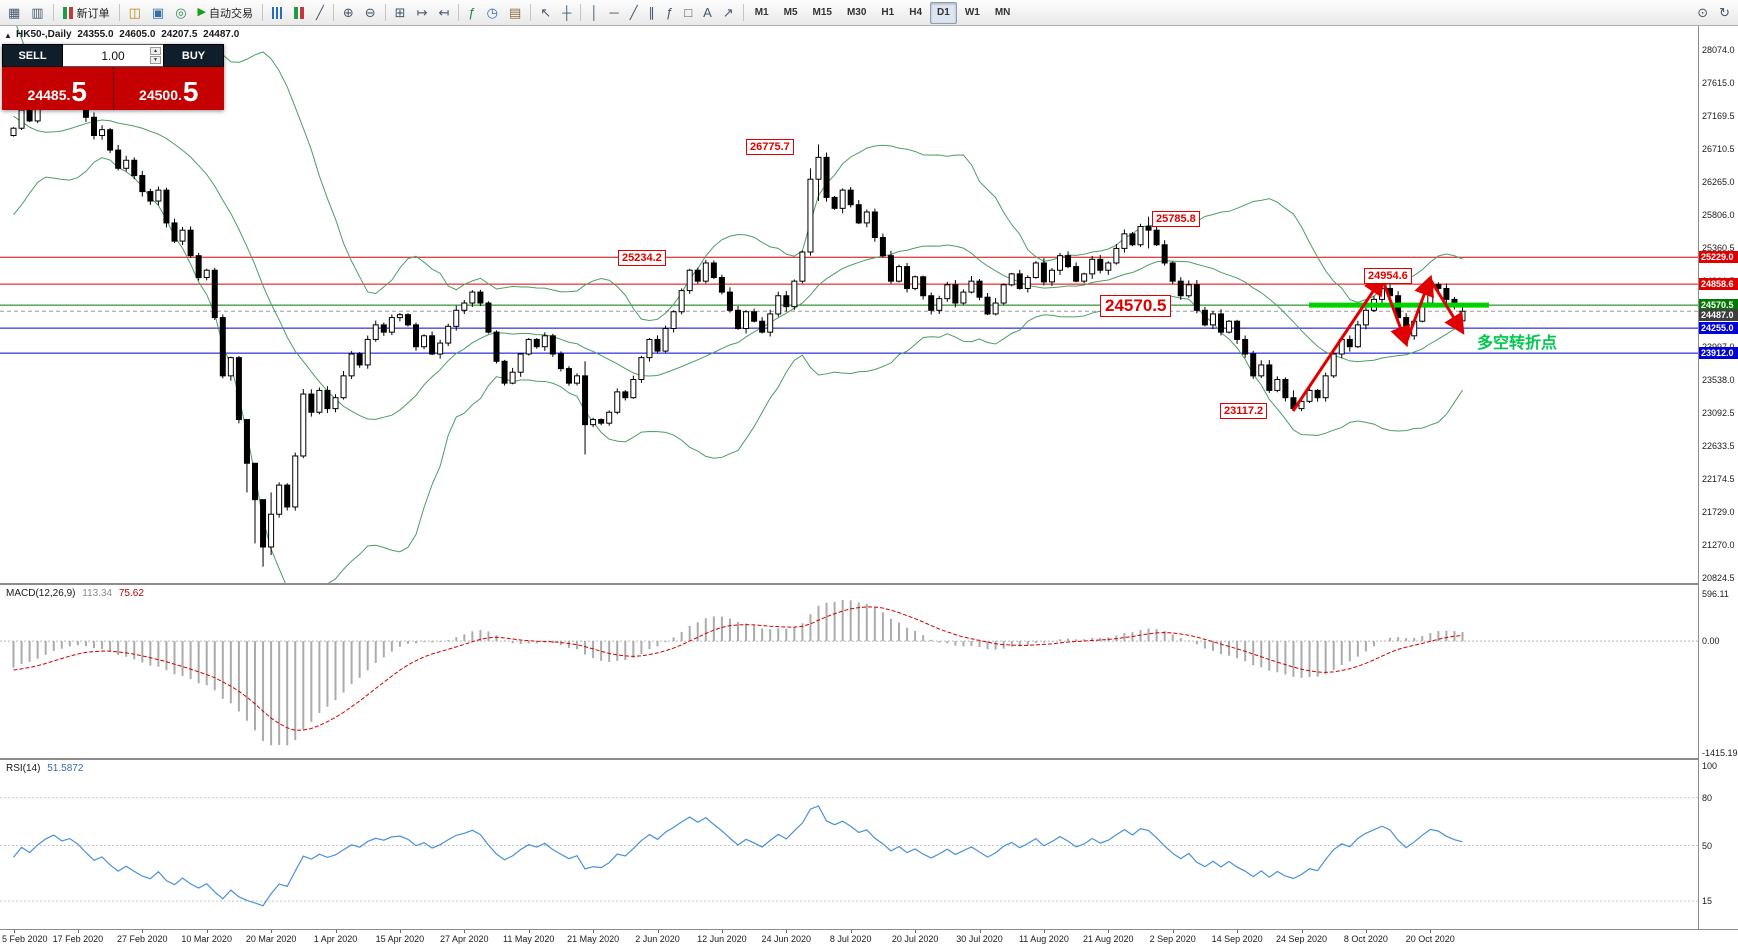 Image resolution: width=1738 pixels, height=946 pixels. Describe the element at coordinates (32, 55) in the screenshot. I see `sell-button: SELL` at that location.